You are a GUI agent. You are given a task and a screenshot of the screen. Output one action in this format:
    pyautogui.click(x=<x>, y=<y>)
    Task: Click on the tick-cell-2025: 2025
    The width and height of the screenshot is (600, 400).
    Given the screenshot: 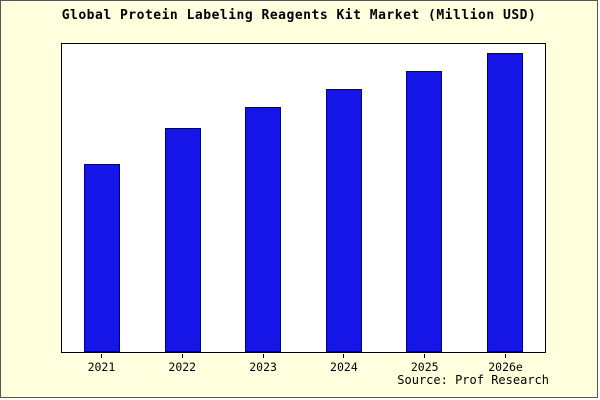 What is the action you would take?
    pyautogui.click(x=424, y=364)
    